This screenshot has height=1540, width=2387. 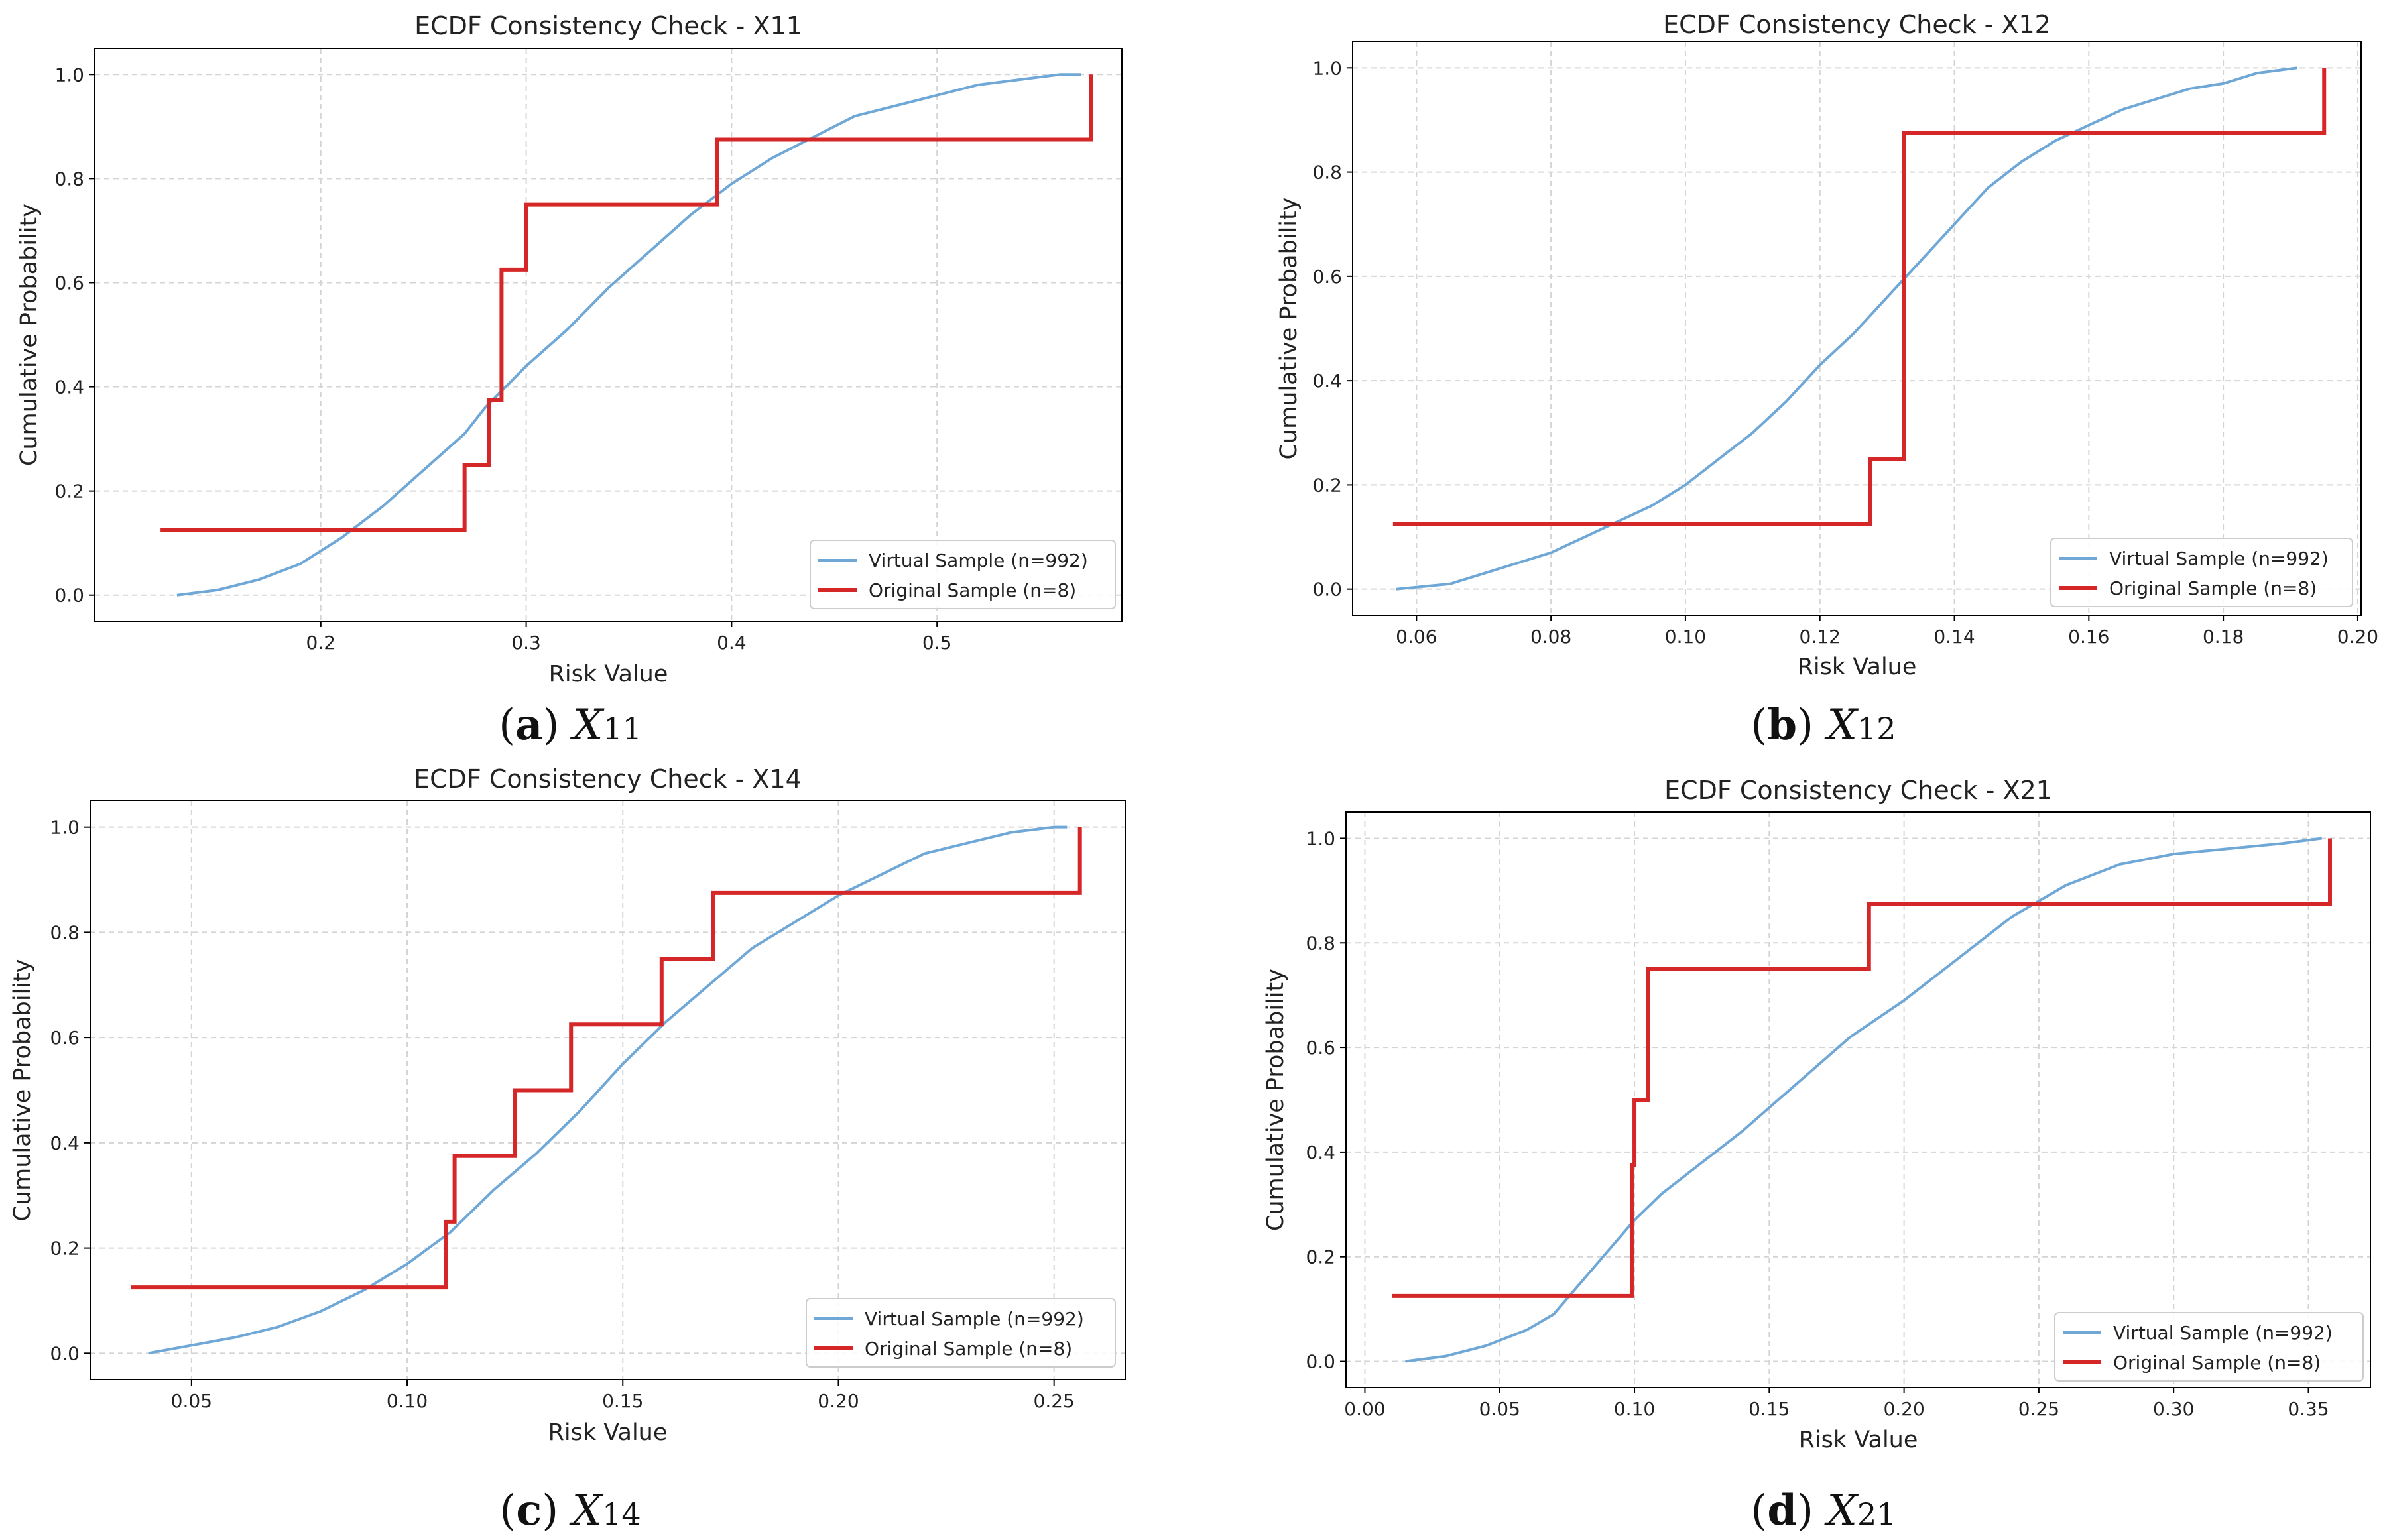 What do you see at coordinates (1876, 1514) in the screenshot?
I see `caption-subscript: 21` at bounding box center [1876, 1514].